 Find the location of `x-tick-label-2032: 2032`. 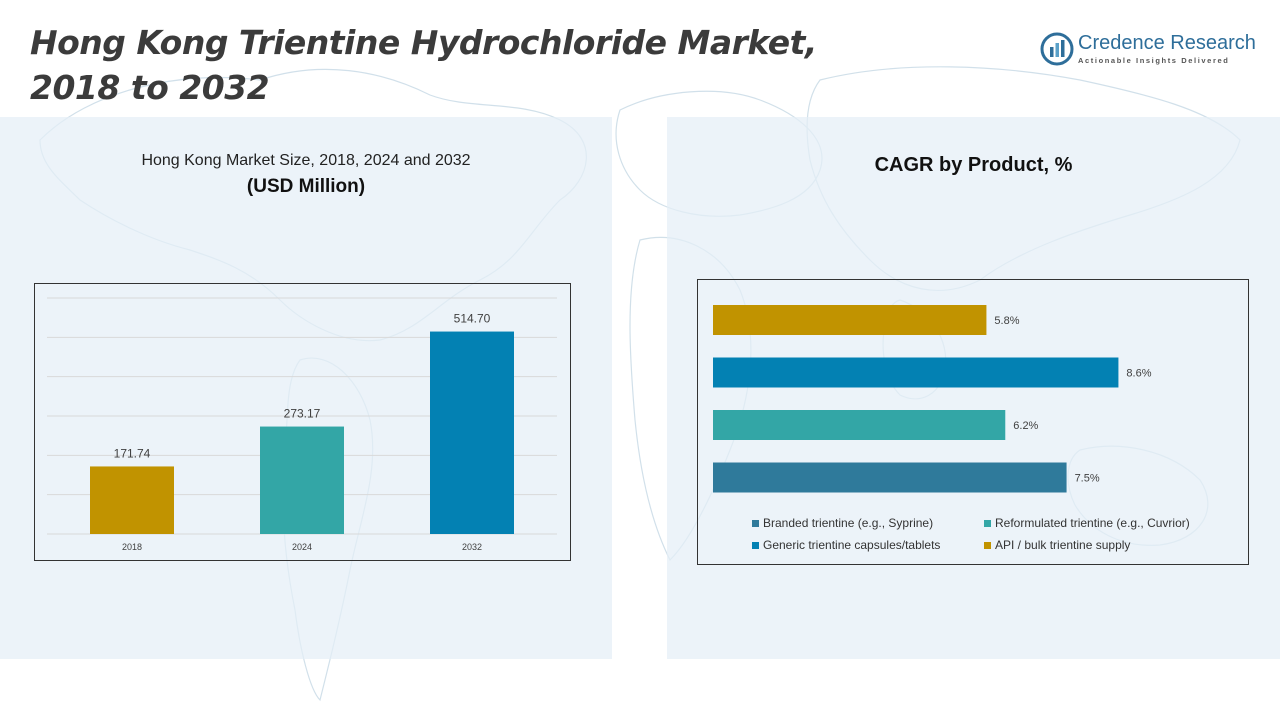

x-tick-label-2032: 2032 is located at coordinates (472, 547).